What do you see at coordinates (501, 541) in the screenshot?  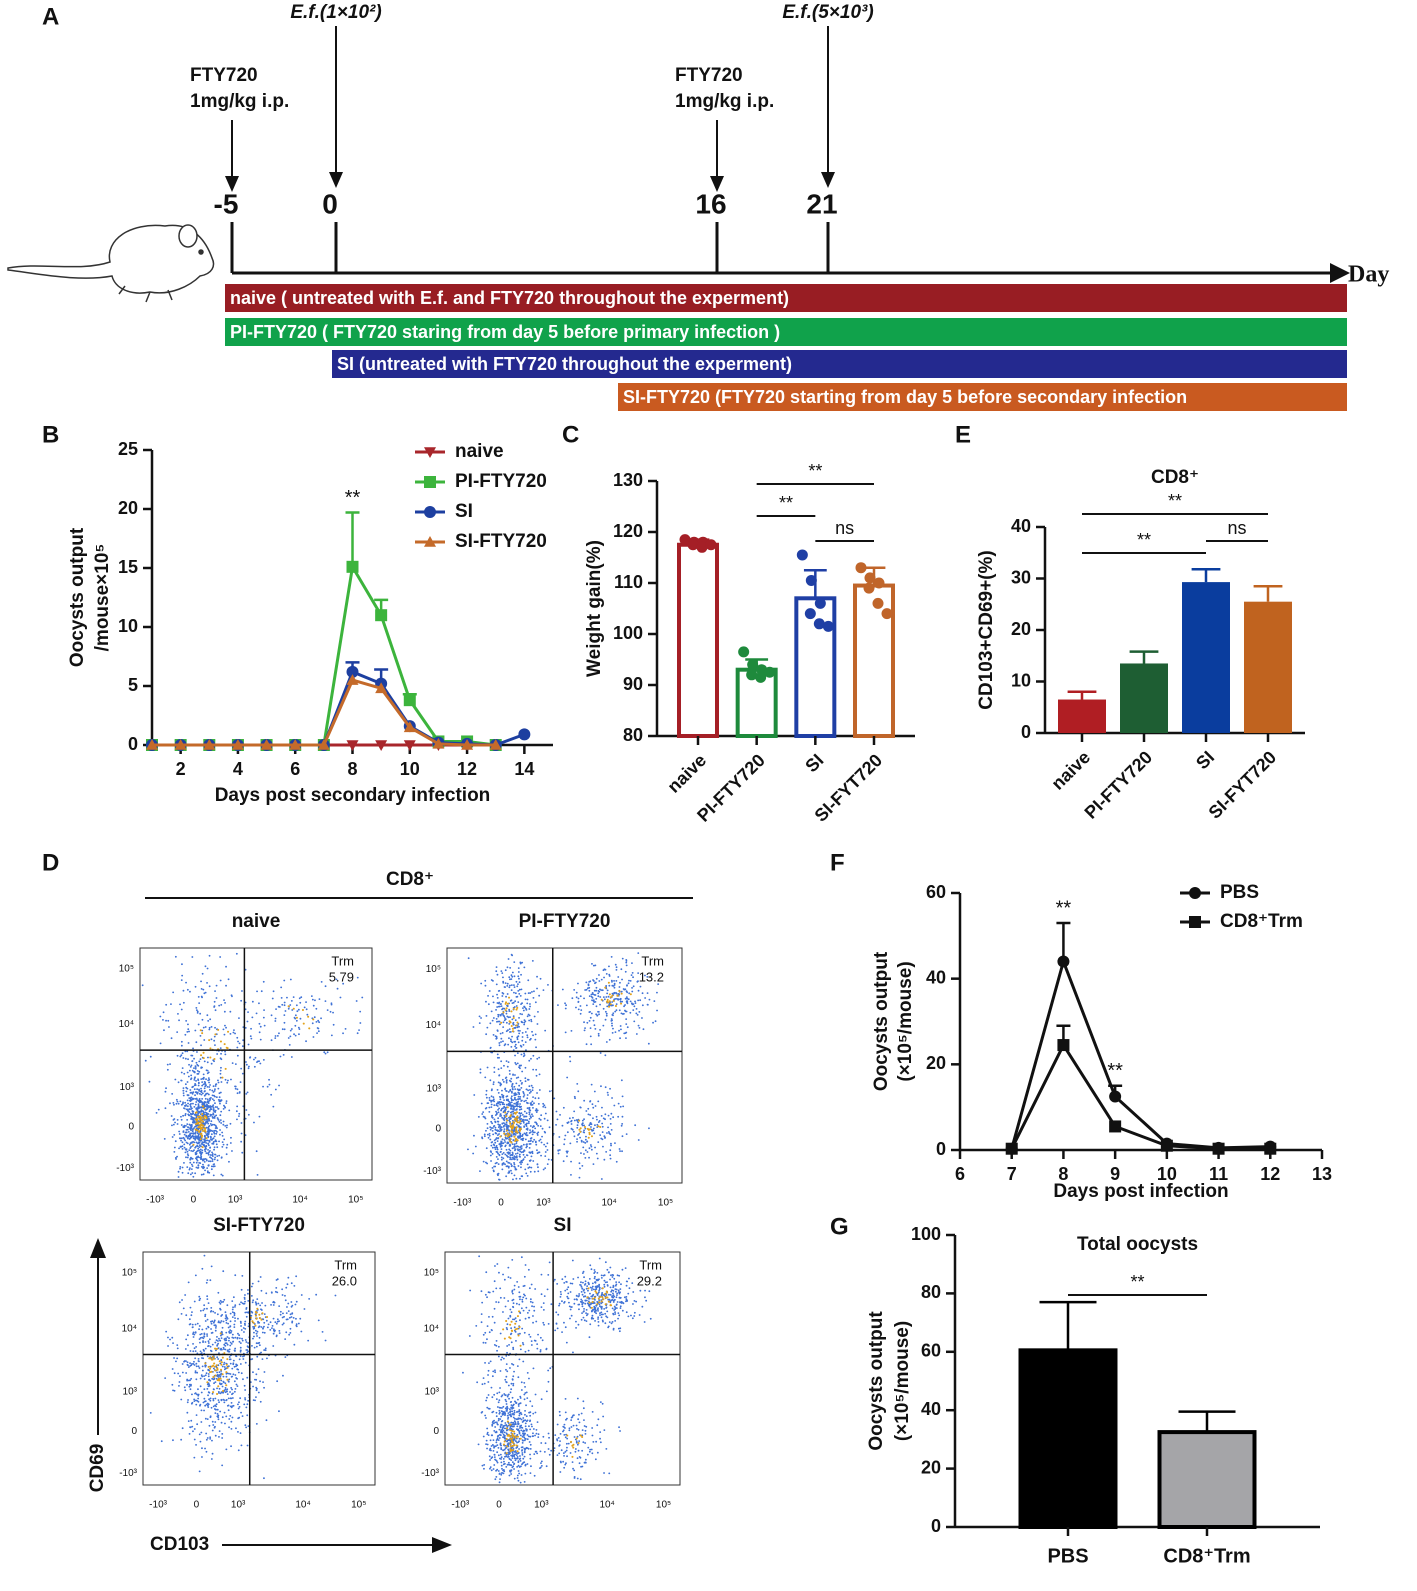 I see `legend-label: SI-FTY720` at bounding box center [501, 541].